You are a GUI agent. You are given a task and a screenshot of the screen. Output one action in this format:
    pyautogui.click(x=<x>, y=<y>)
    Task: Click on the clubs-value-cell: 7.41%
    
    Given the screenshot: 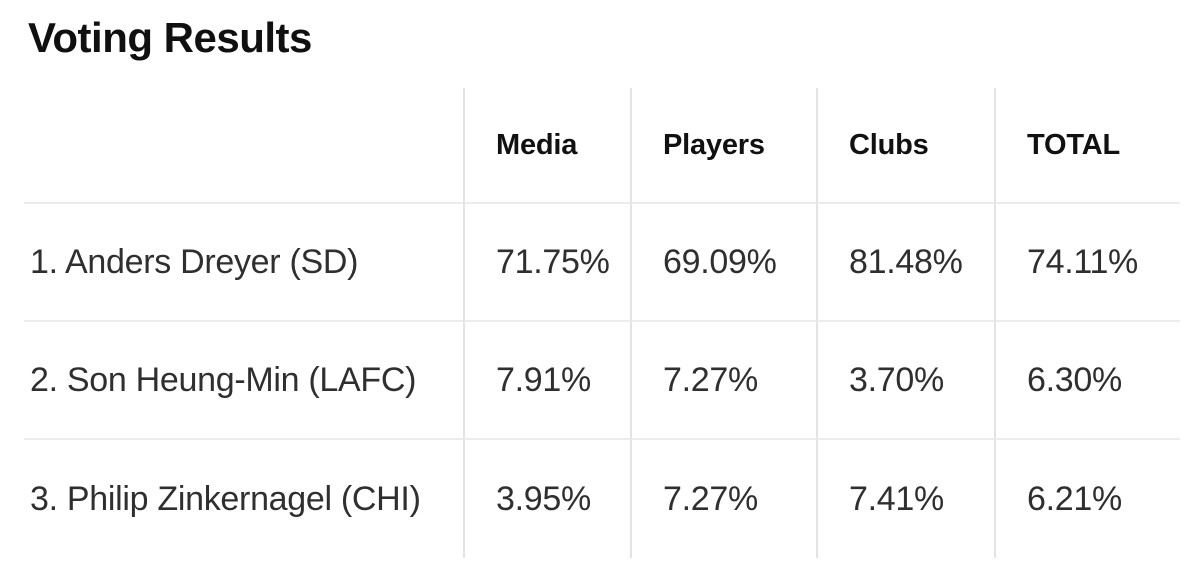 What is the action you would take?
    pyautogui.click(x=905, y=499)
    